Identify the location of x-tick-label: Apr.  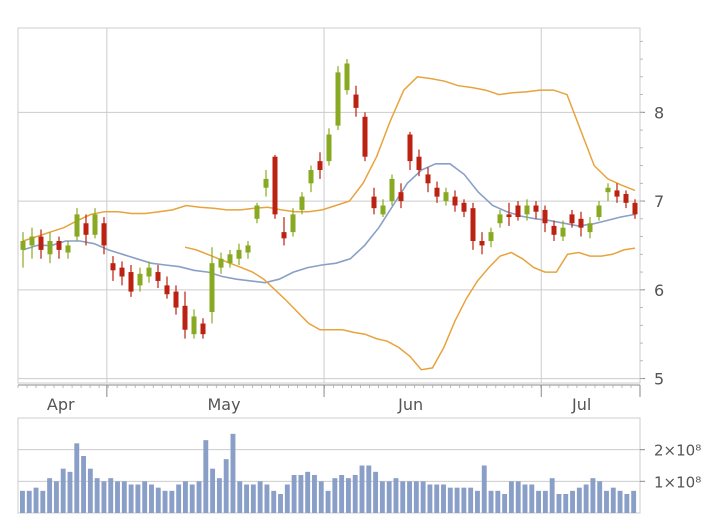
(61, 404).